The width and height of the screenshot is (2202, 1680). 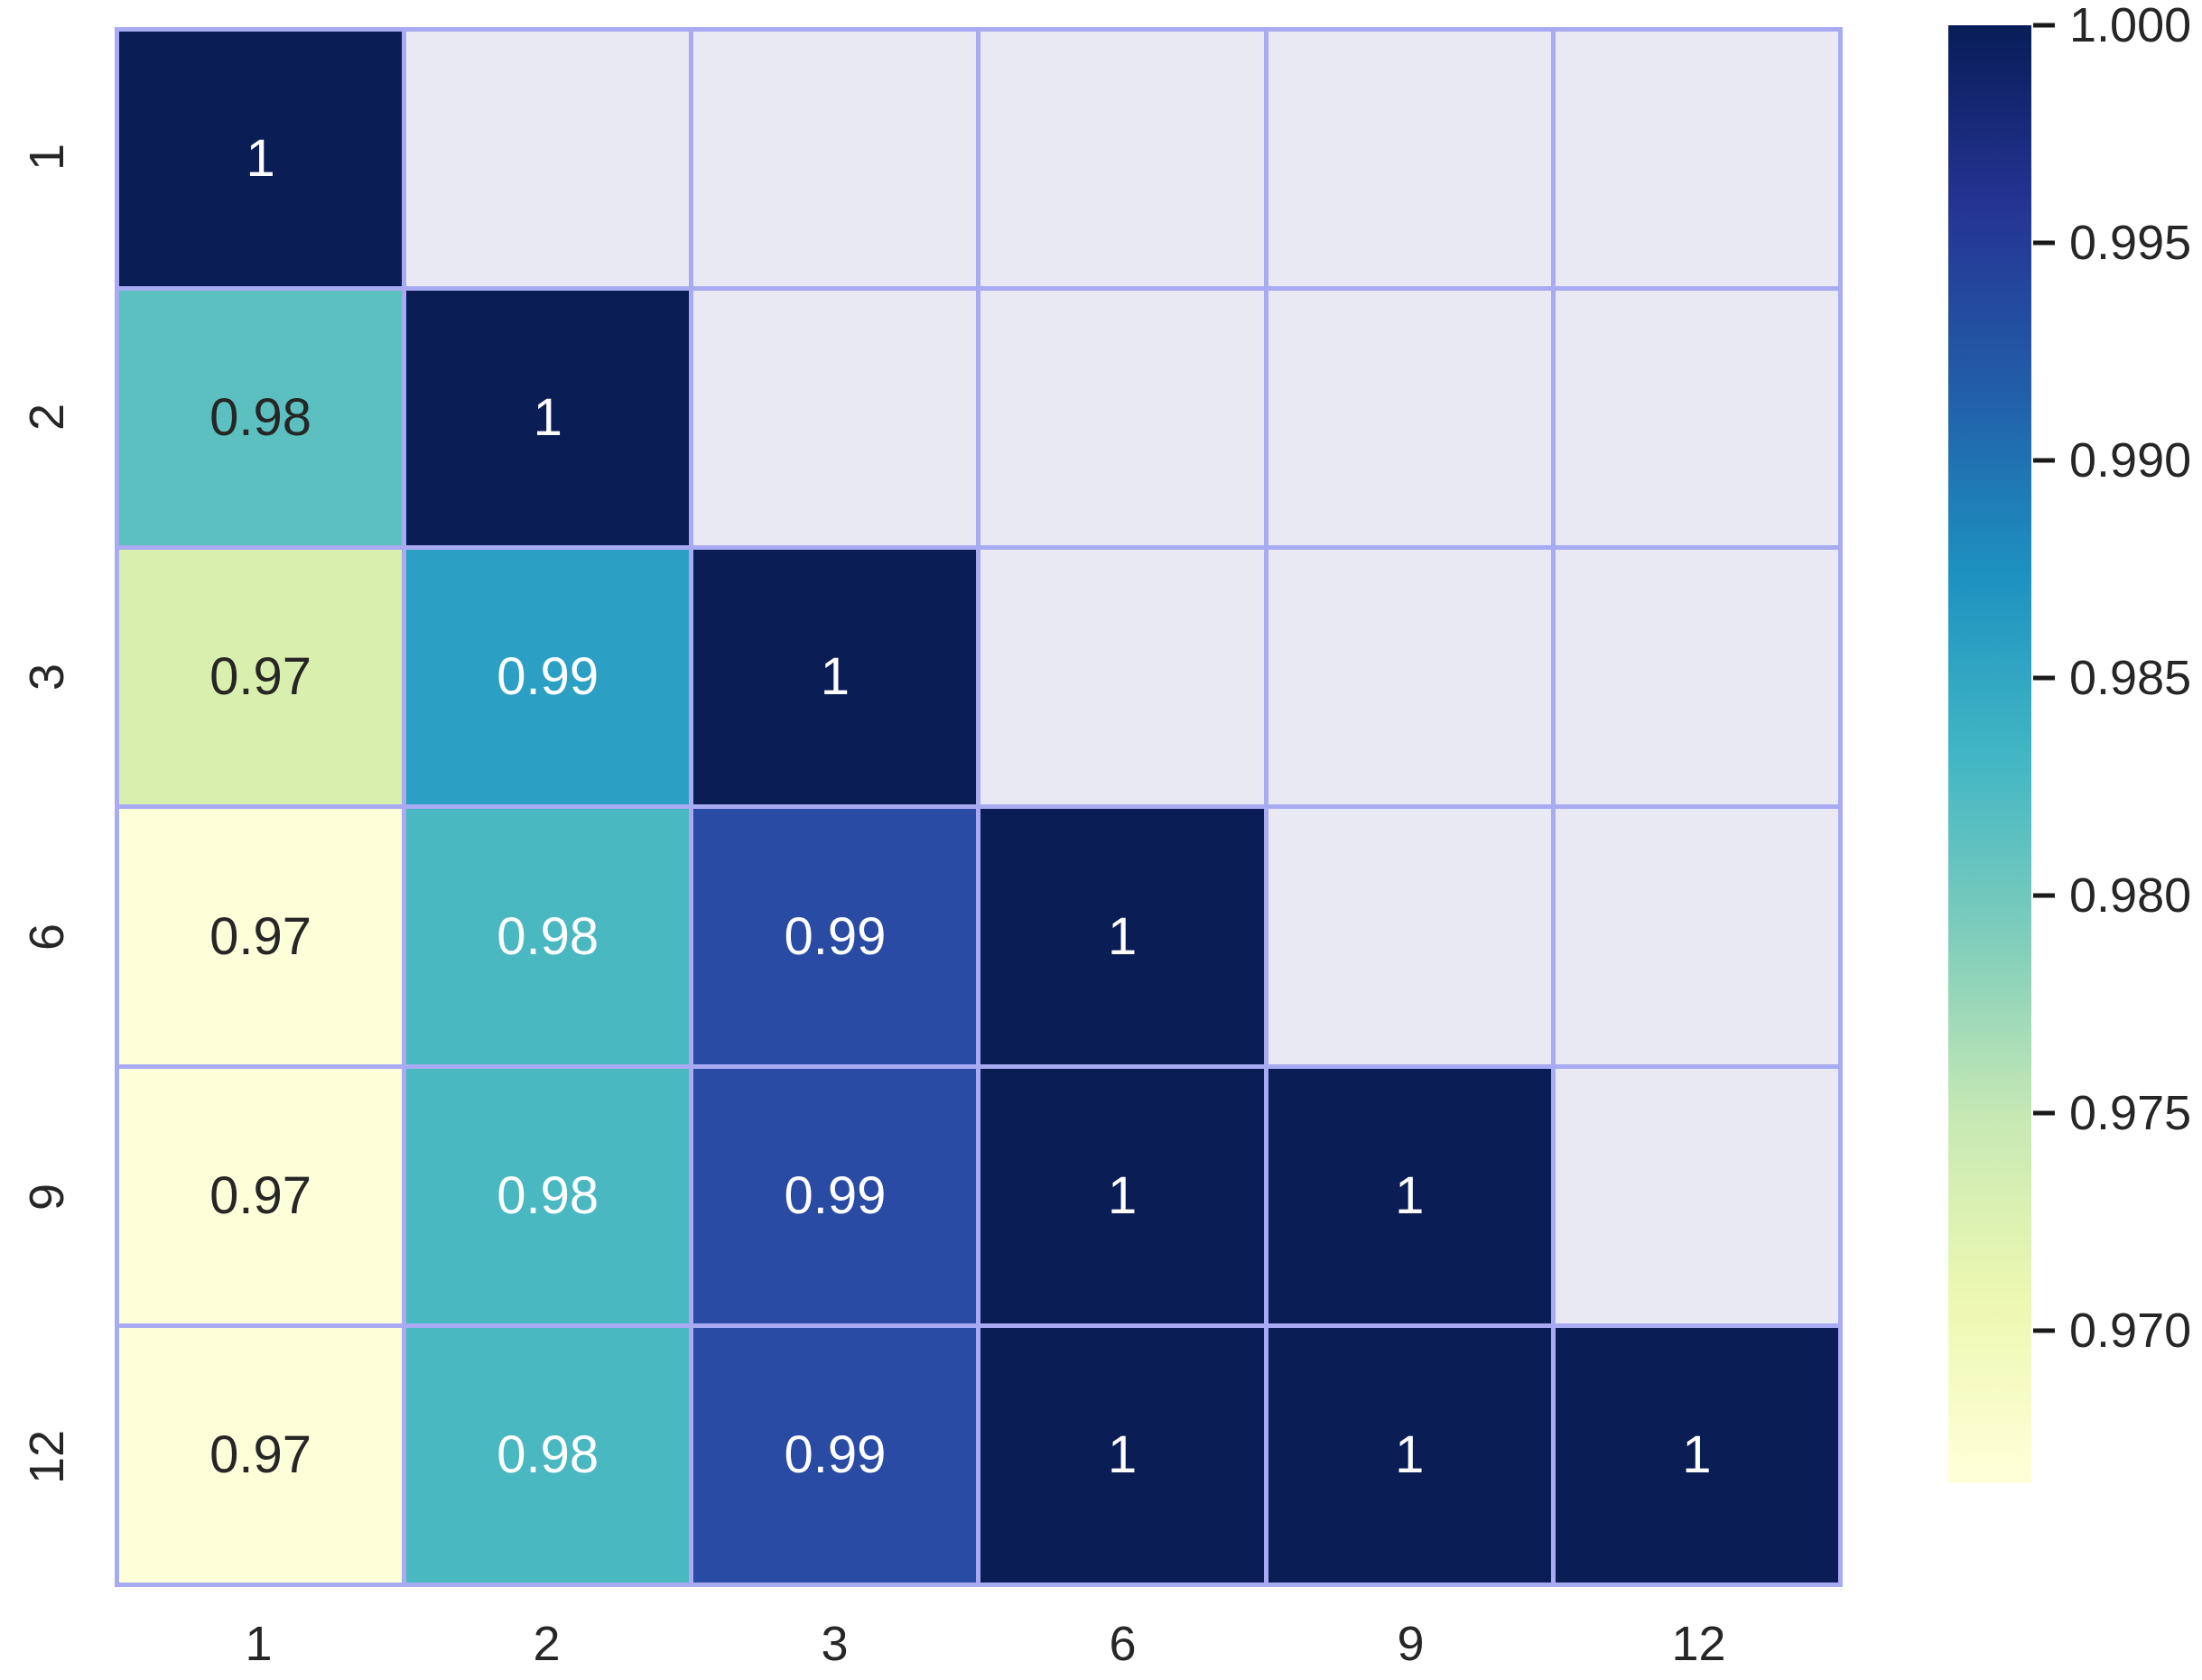 I want to click on x-tick-label: 6, so click(x=1123, y=1644).